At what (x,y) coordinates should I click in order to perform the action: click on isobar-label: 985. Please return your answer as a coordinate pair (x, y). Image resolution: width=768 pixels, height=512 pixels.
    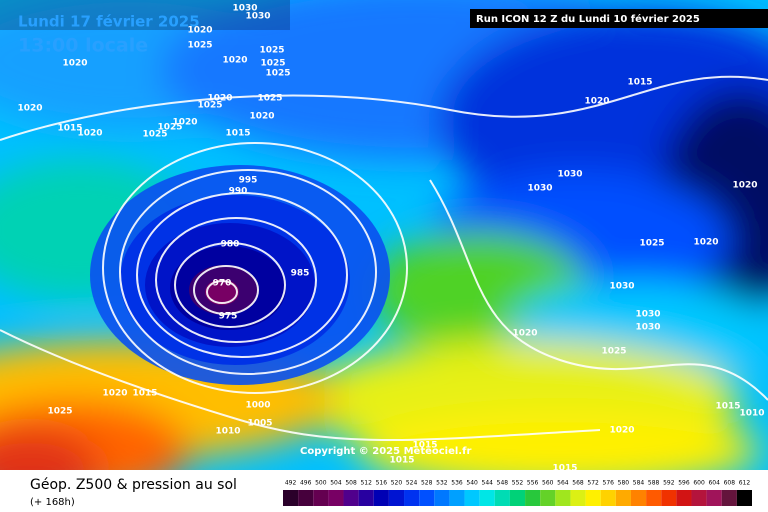
    Looking at the image, I should click on (300, 274).